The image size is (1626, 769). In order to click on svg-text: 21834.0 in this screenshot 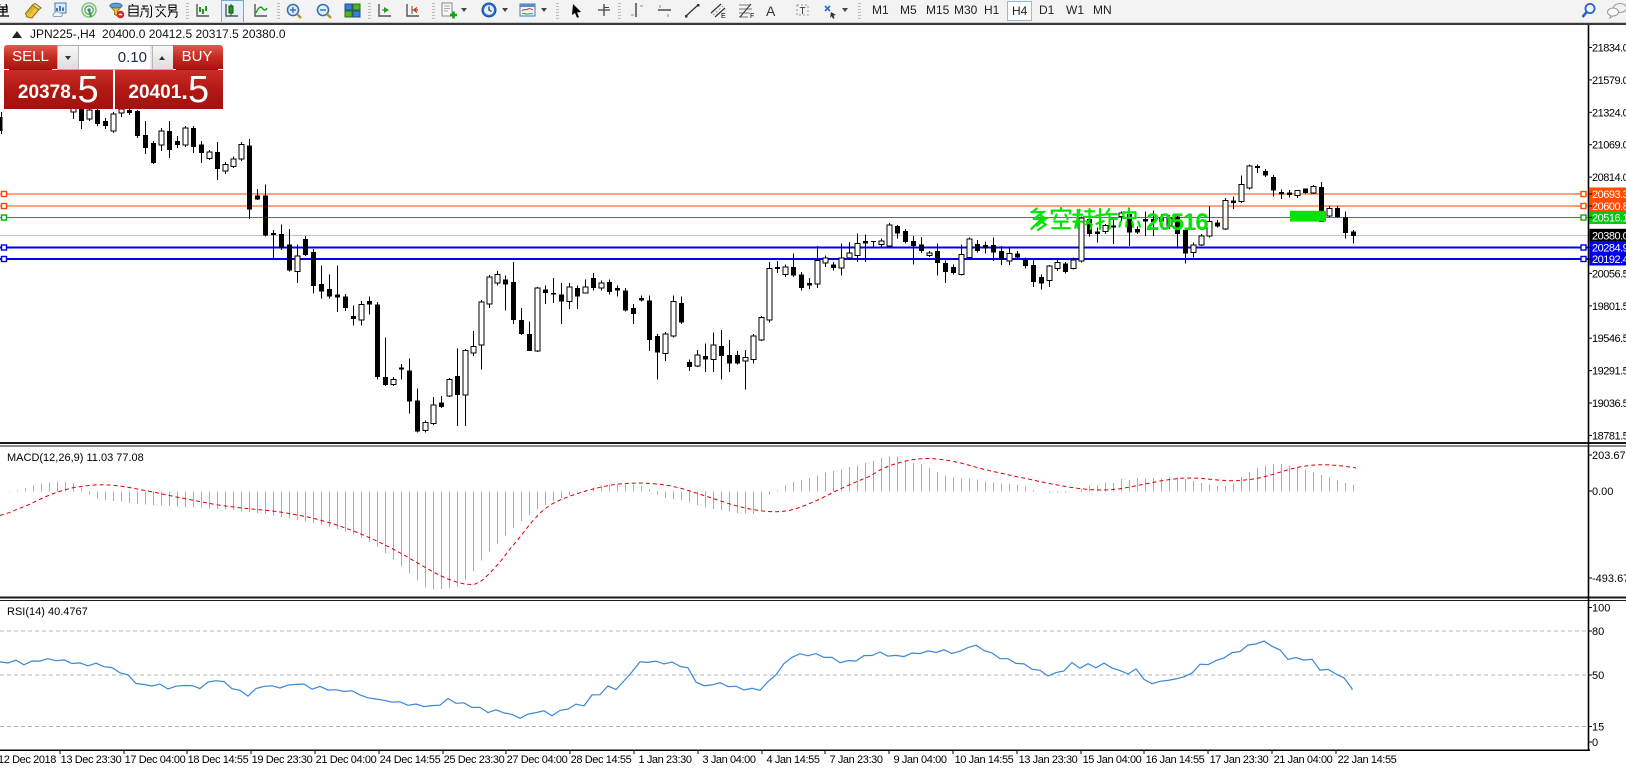, I will do `click(1609, 49)`.